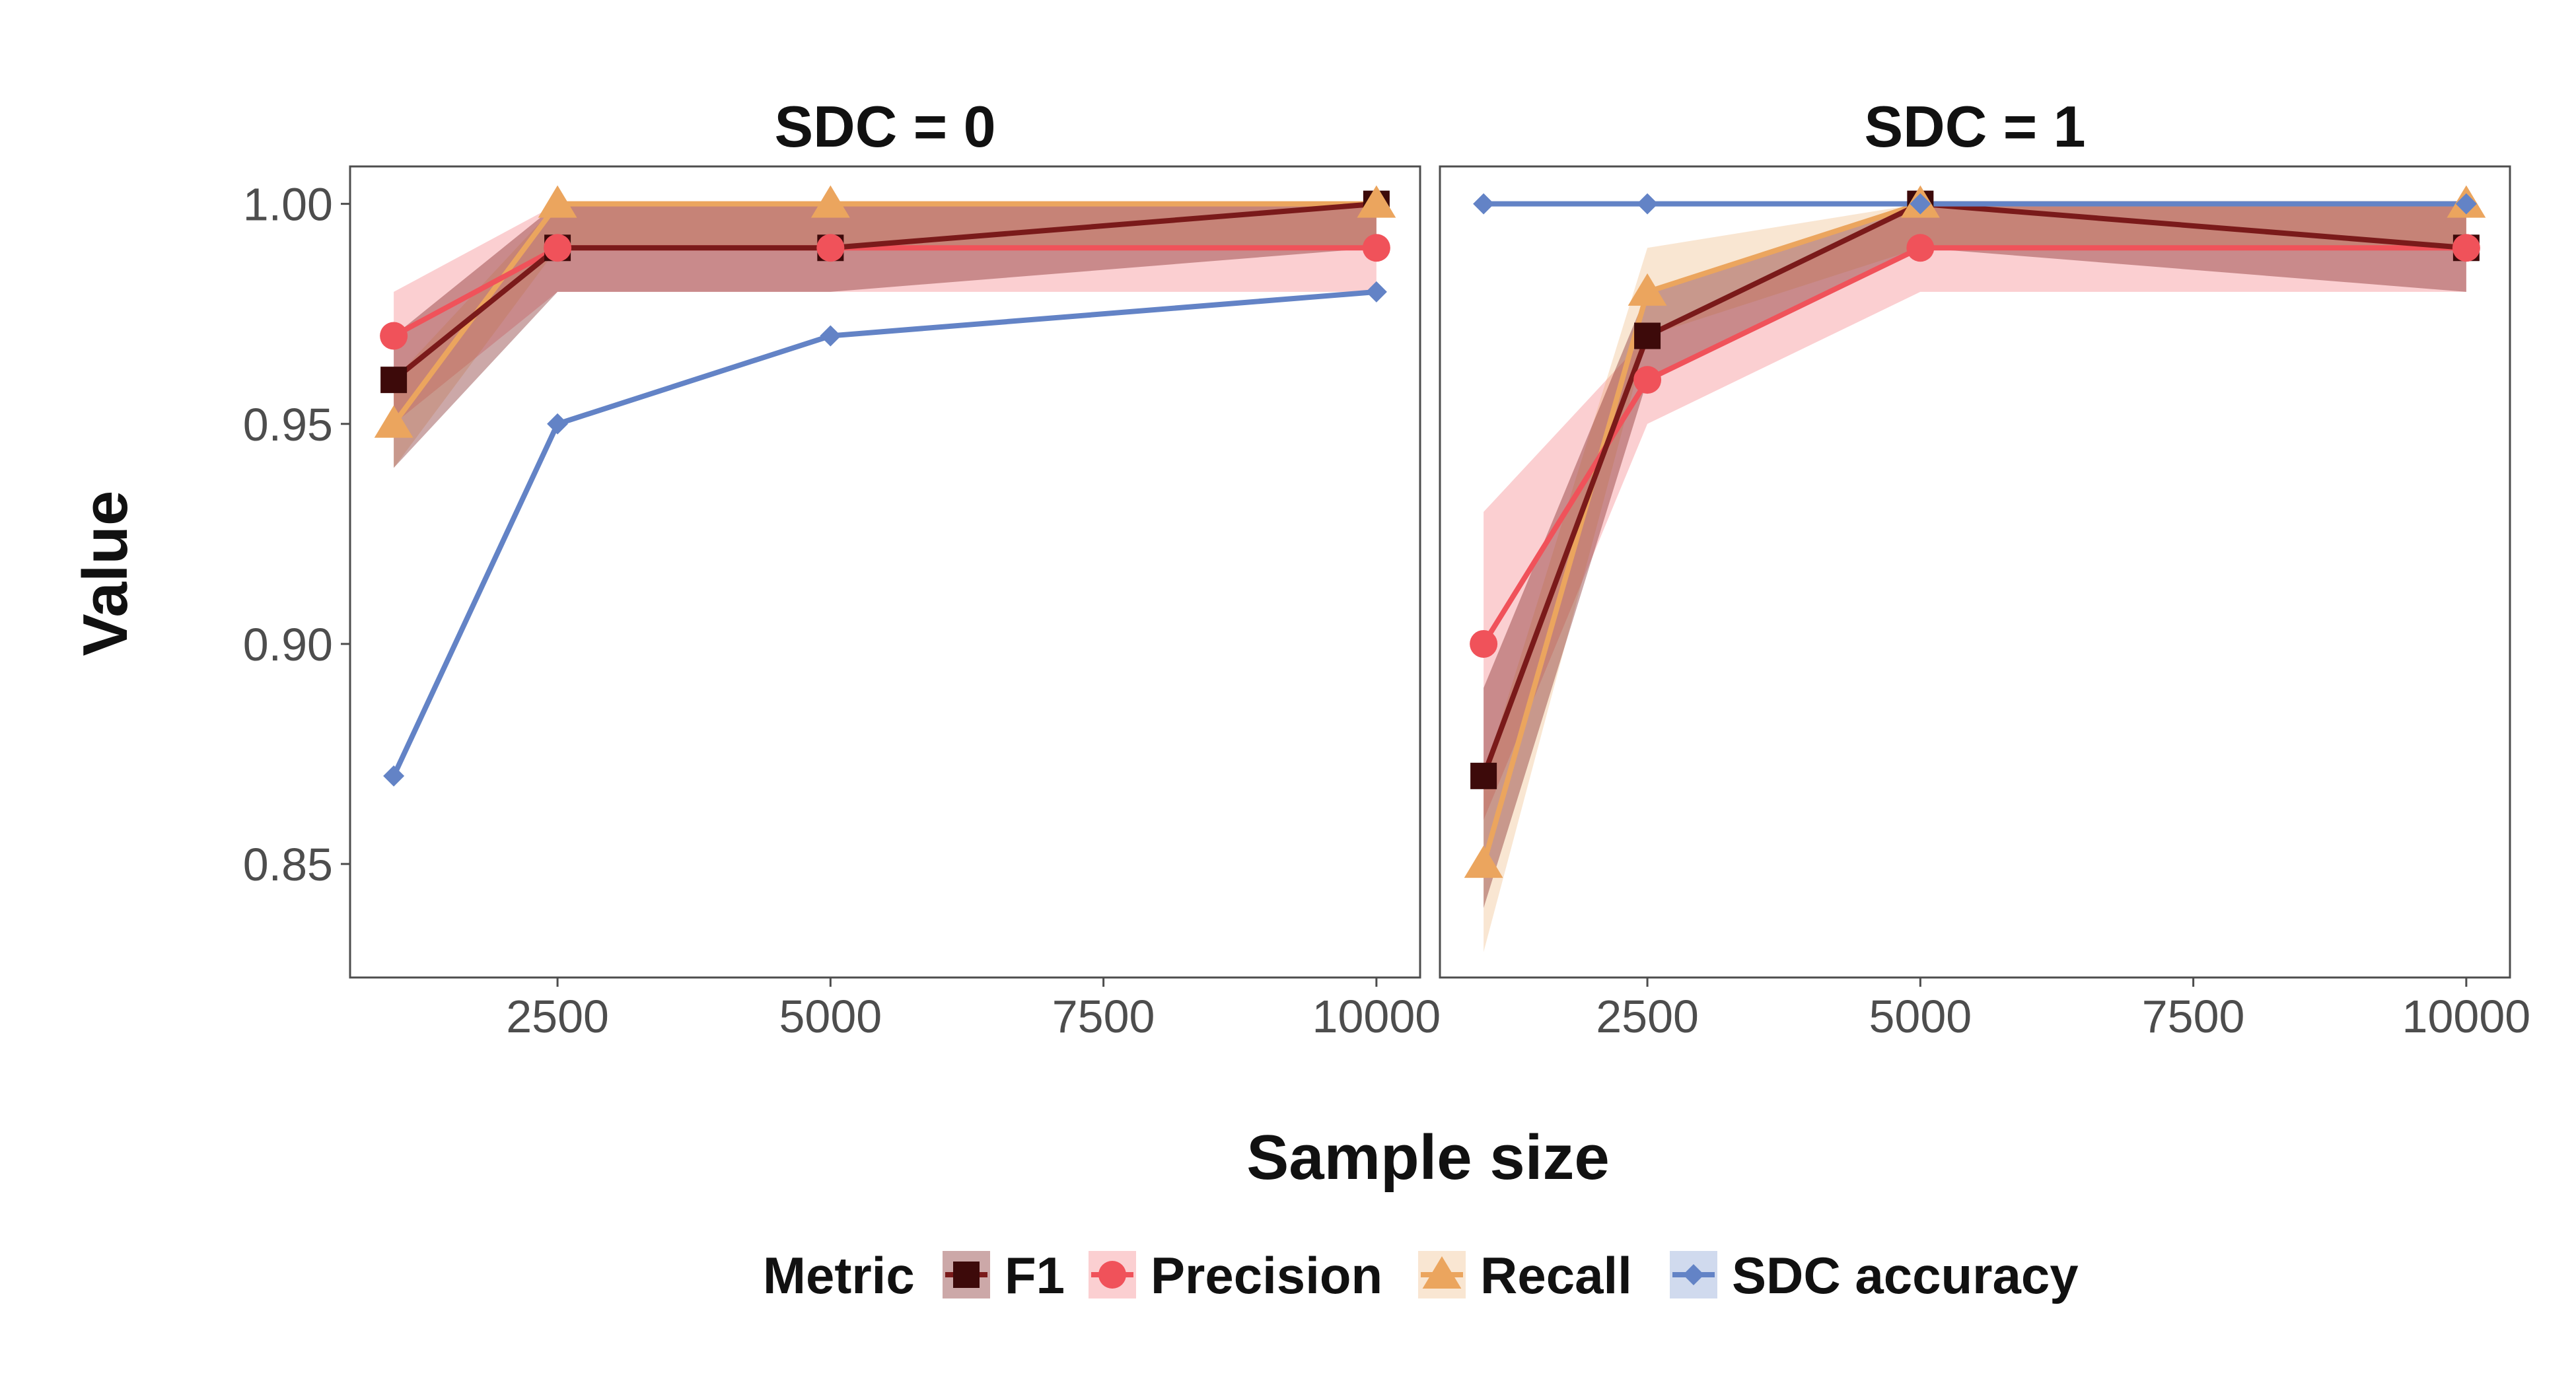  I want to click on legend-title: Metric, so click(839, 1275).